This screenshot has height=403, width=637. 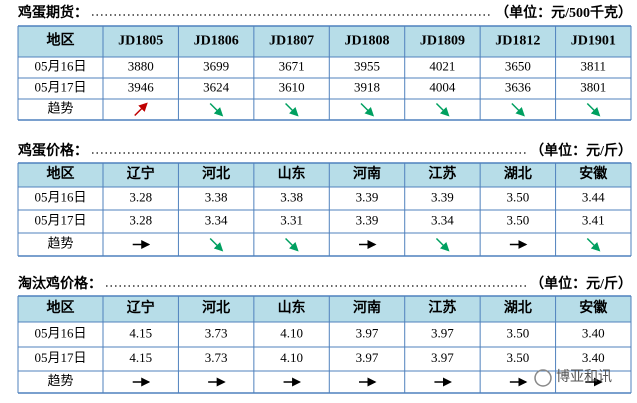 I want to click on section-title: 鸡蛋价格：, so click(x=52, y=150).